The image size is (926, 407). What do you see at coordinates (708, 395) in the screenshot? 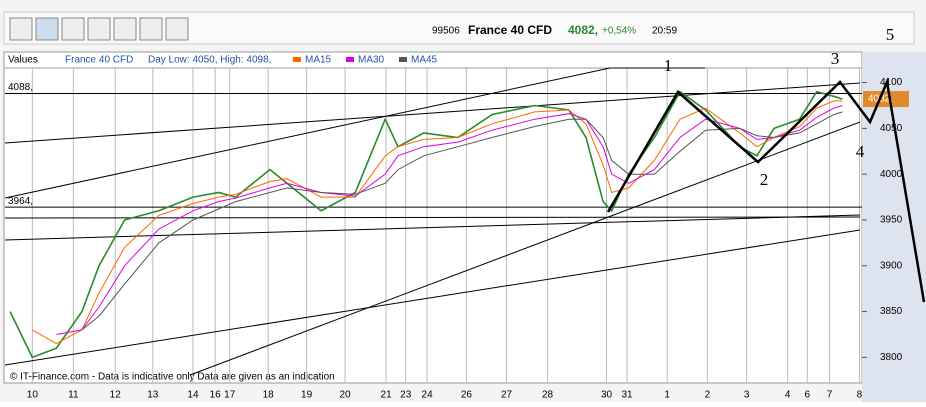
I see `x-tick-label: 2` at bounding box center [708, 395].